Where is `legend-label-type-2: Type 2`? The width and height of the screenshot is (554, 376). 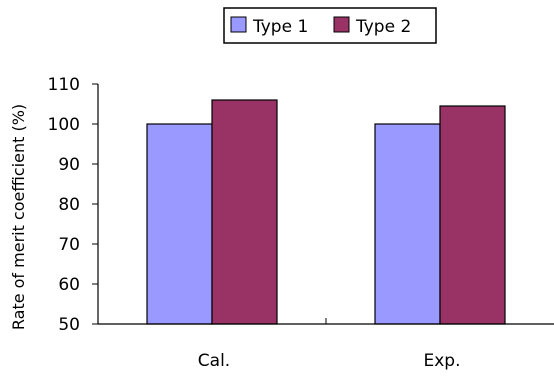 legend-label-type-2: Type 2 is located at coordinates (383, 27).